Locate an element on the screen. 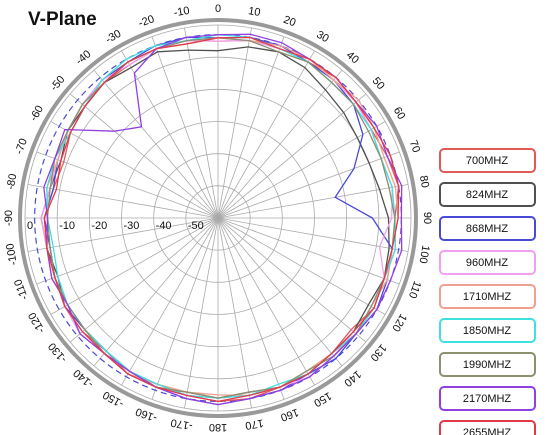 The width and height of the screenshot is (551, 435). theta-tick-label: 30 is located at coordinates (322, 37).